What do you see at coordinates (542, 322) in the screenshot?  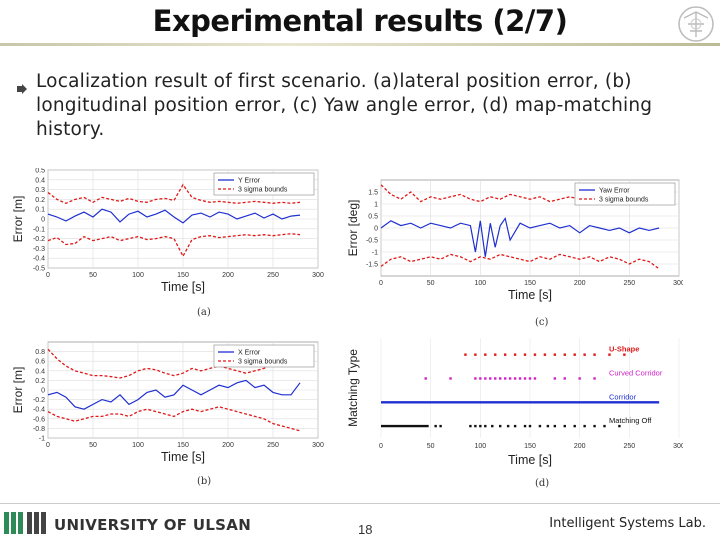 I see `caption-c: (c)` at bounding box center [542, 322].